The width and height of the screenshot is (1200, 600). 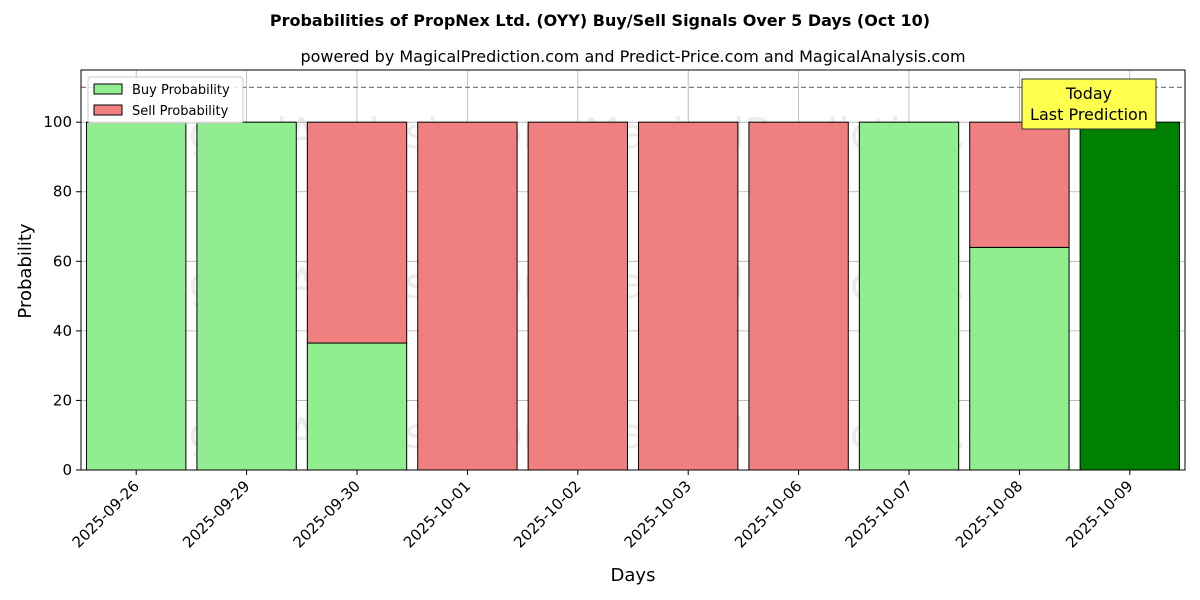 I want to click on y-tick-label-1: 20, so click(x=62, y=400).